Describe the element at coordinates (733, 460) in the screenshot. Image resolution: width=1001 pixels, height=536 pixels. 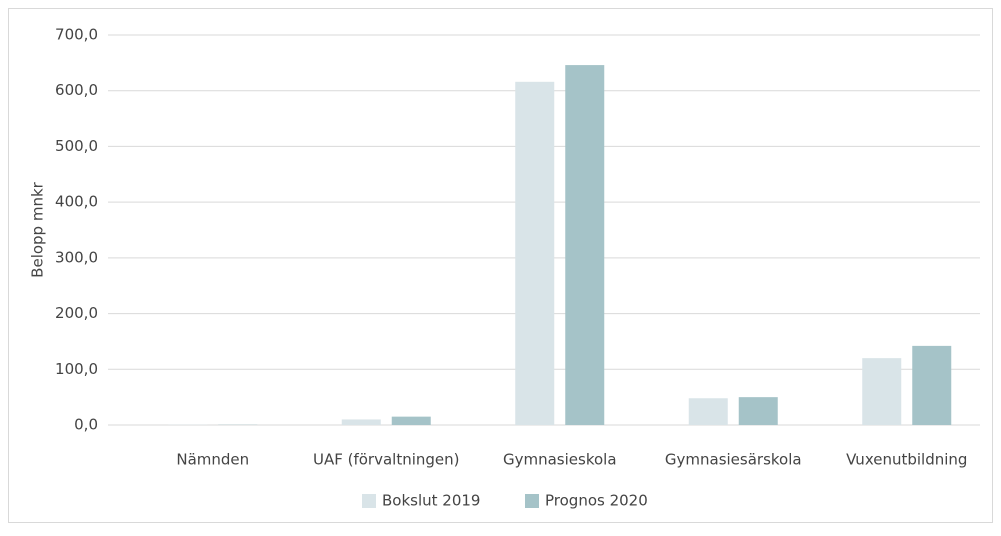
I see `x-tick-label: Gymnasiesärskola` at that location.